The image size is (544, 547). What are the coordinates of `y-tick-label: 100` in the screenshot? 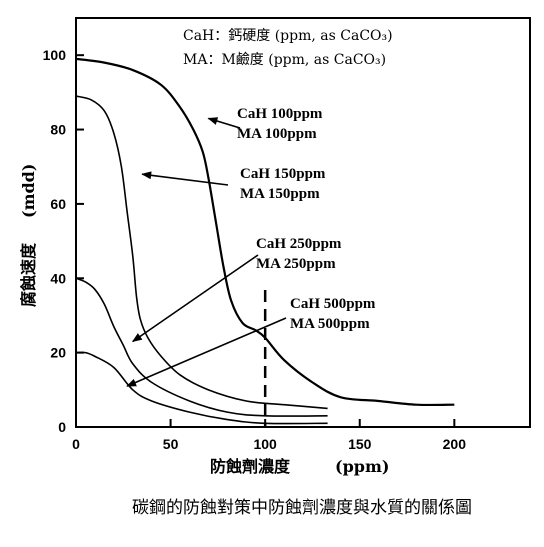 It's located at (55, 55).